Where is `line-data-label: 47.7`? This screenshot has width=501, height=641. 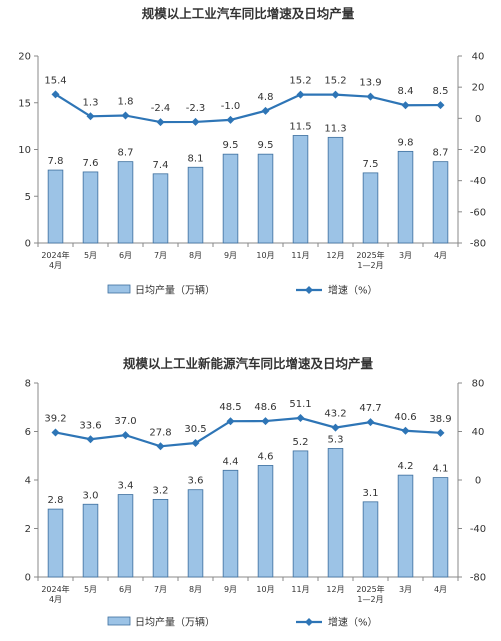 line-data-label: 47.7 is located at coordinates (370, 408).